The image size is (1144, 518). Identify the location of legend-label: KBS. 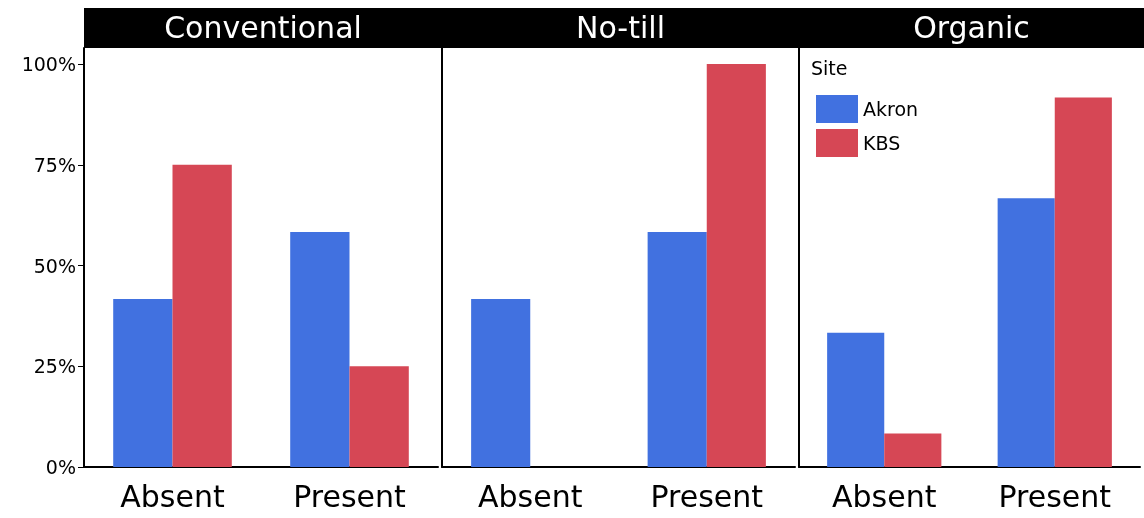
(882, 143).